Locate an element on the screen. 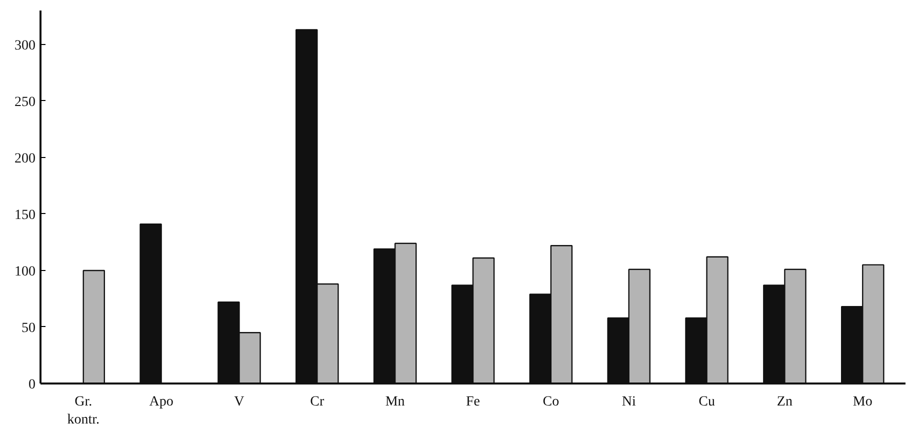  y-tick-label: 50 is located at coordinates (29, 328).